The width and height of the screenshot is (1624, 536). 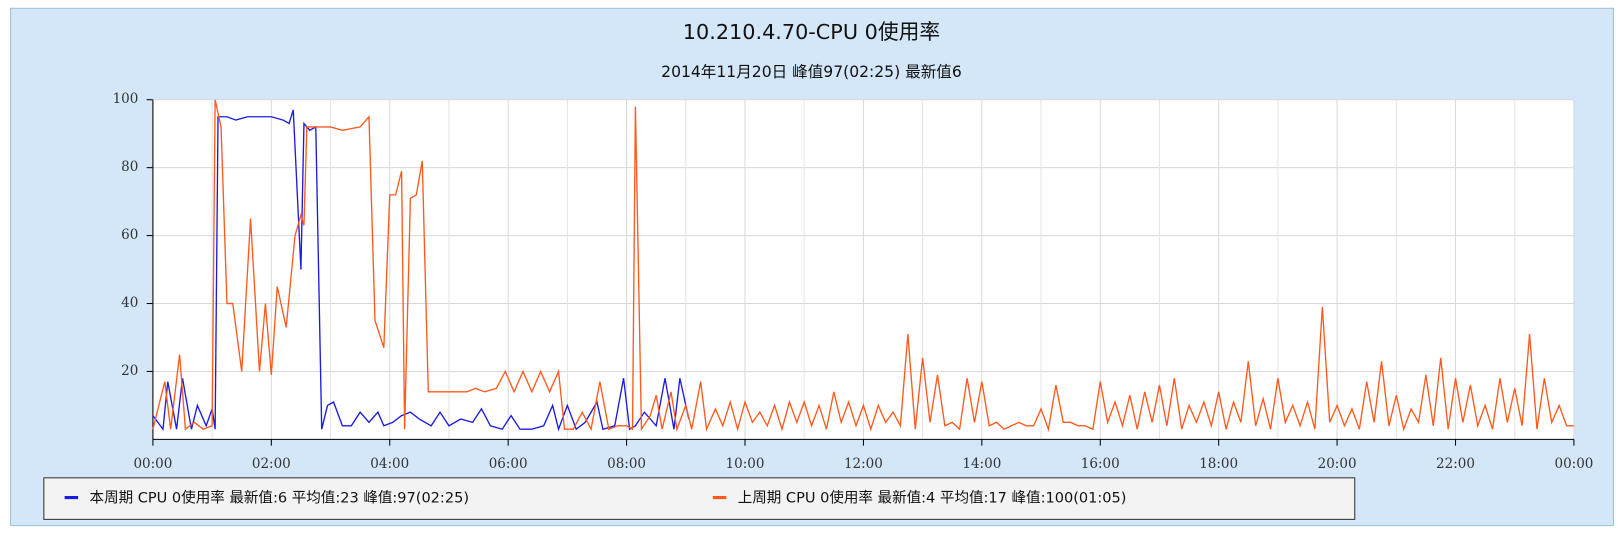 What do you see at coordinates (279, 498) in the screenshot?
I see `legend-label: 本周期 CPU 0使用率 最新值:6 平均值:23 峰值:97(02:25)` at bounding box center [279, 498].